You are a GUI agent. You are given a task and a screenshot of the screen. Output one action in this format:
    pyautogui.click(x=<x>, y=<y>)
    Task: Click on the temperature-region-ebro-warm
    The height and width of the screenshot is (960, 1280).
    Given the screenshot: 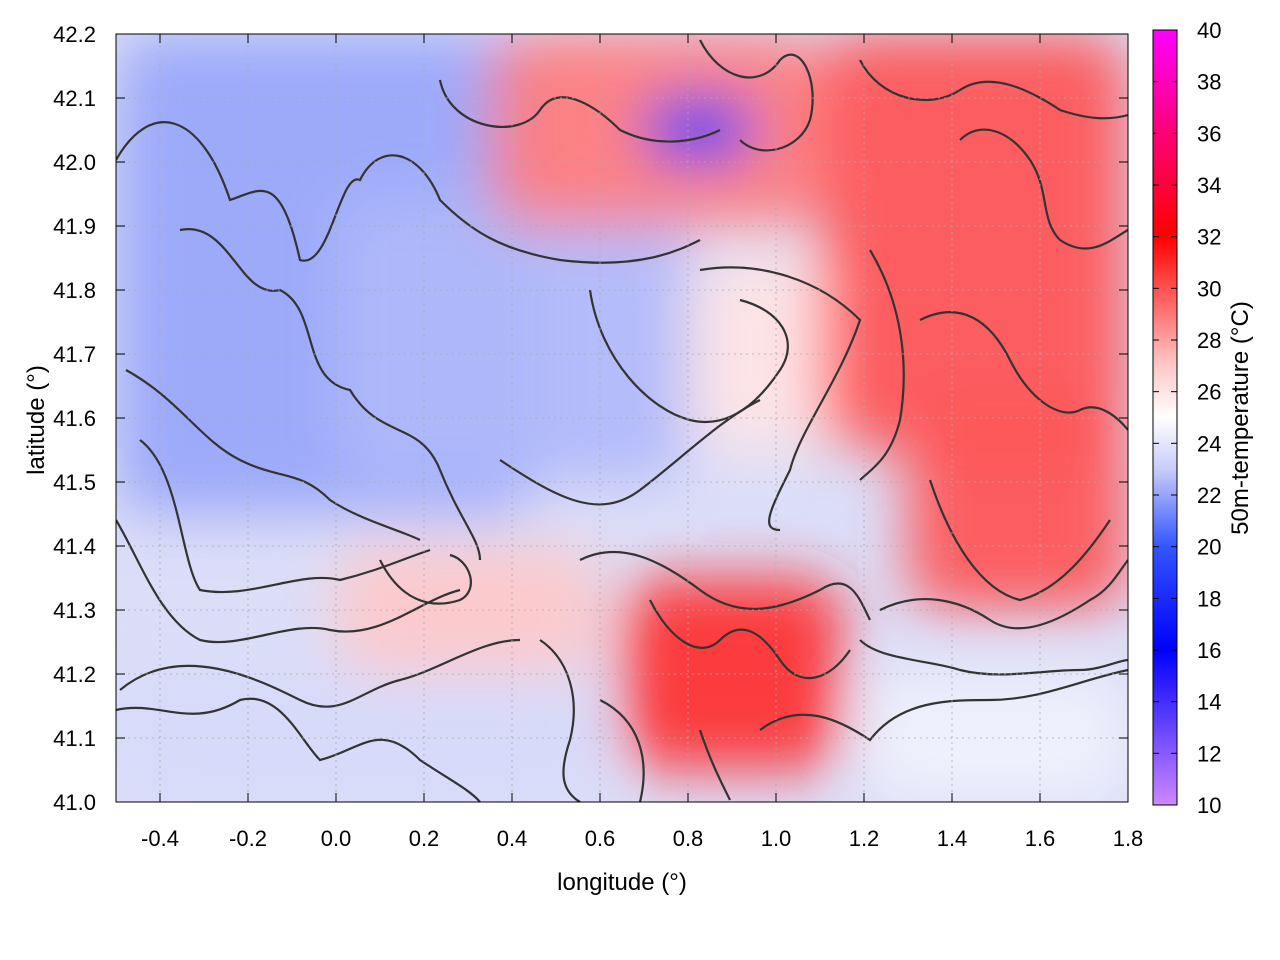 What is the action you would take?
    pyautogui.click(x=468, y=610)
    